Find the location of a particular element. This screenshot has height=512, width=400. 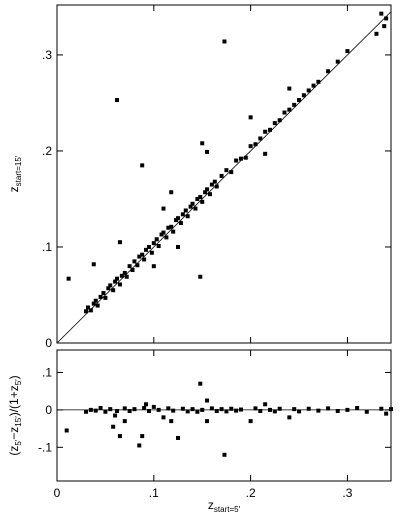

label-text: (z is located at coordinates (14, 451).